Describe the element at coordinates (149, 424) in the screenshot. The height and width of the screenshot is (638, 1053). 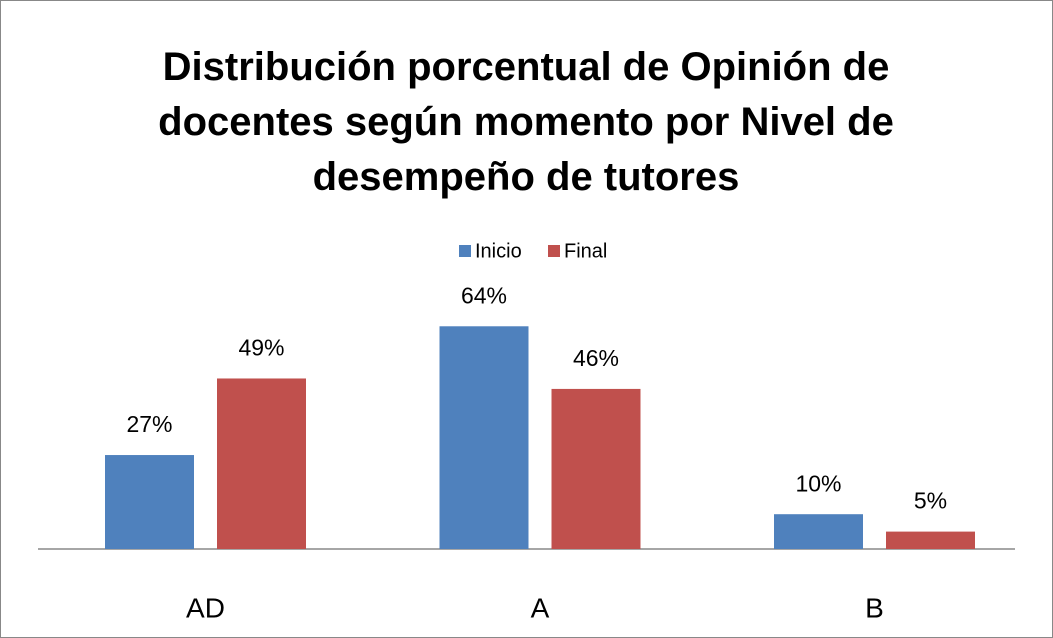
I see `data-label: 27%` at that location.